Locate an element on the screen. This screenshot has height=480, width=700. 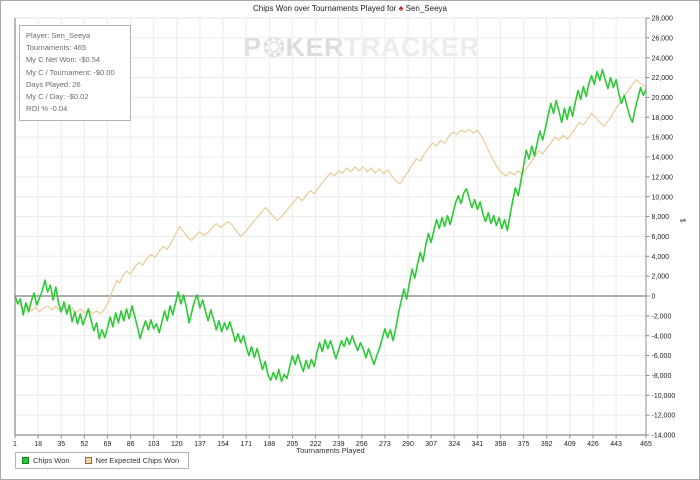
y-axis-tick-label: 14,000 is located at coordinates (663, 158).